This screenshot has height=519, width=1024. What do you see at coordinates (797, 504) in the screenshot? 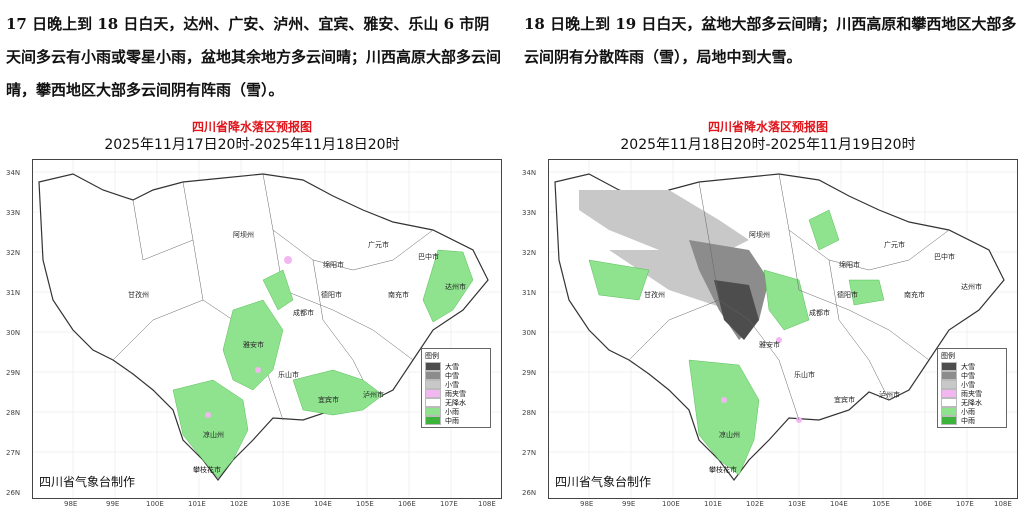
I see `lon-label: 103E` at bounding box center [797, 504].